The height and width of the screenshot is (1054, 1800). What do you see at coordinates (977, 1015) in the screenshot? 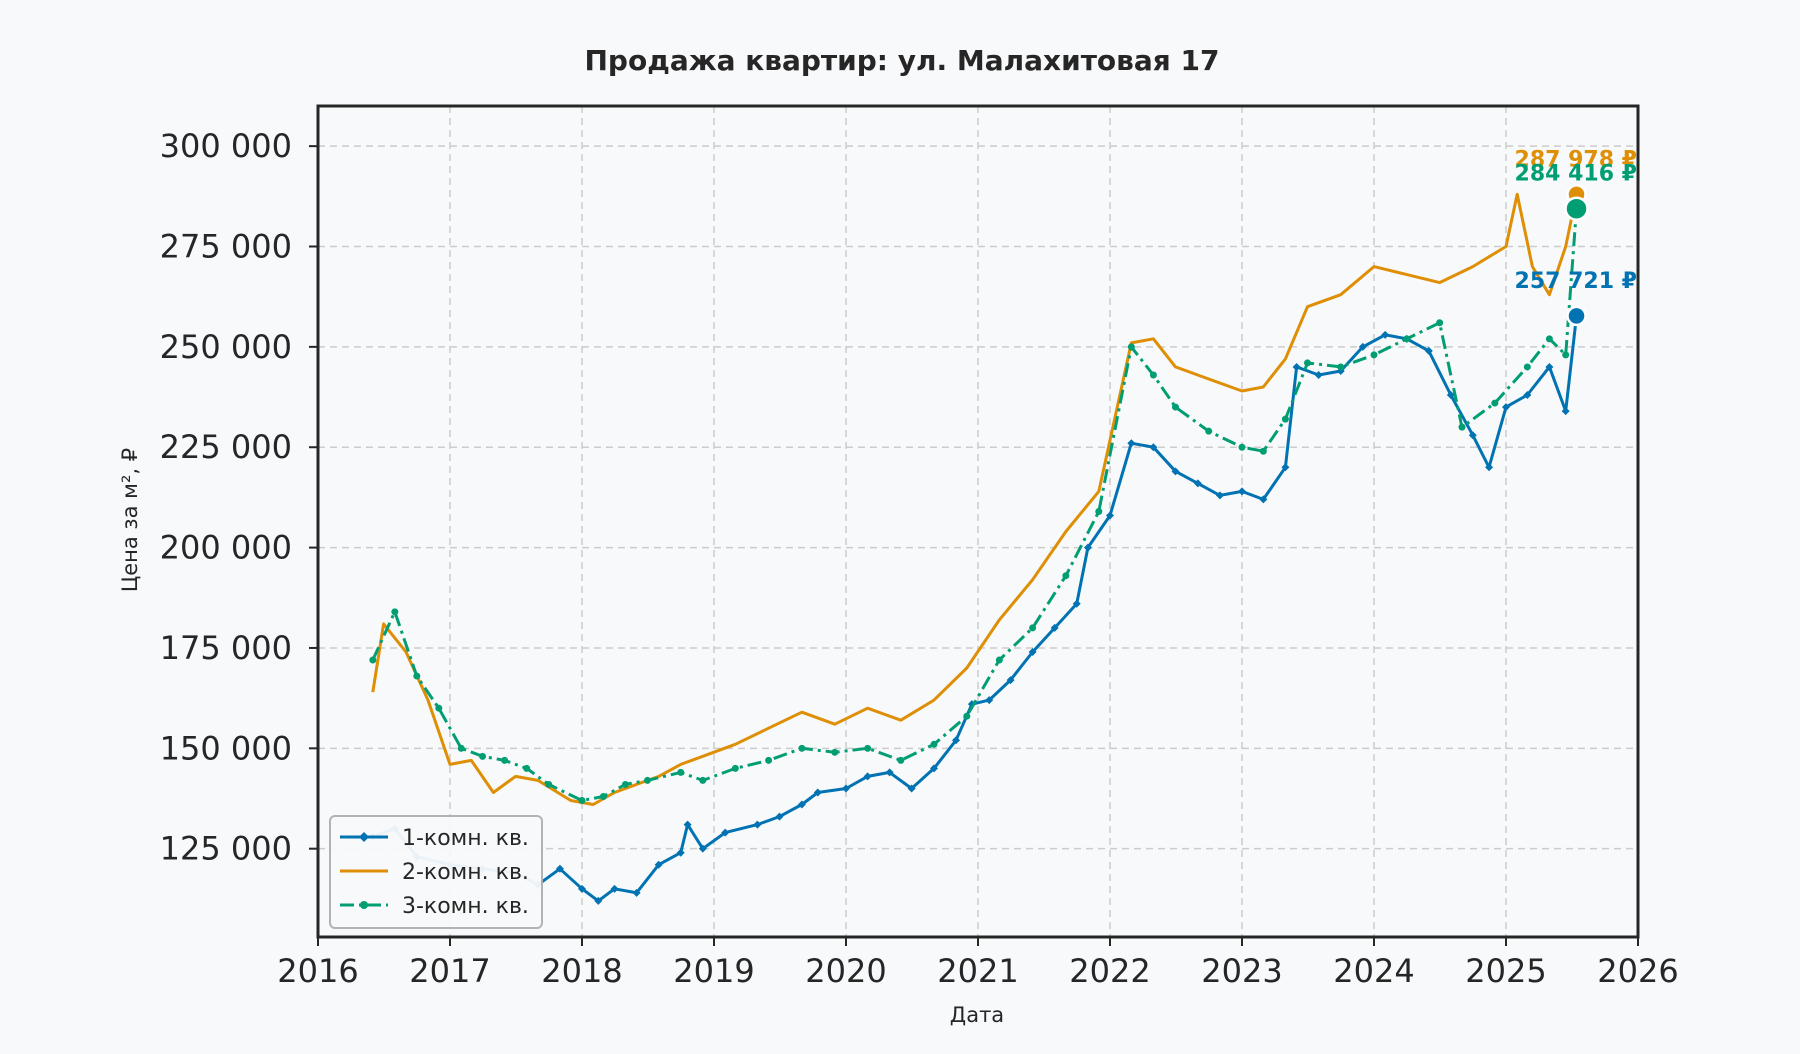
I see `x-axis-label: Дата` at bounding box center [977, 1015].